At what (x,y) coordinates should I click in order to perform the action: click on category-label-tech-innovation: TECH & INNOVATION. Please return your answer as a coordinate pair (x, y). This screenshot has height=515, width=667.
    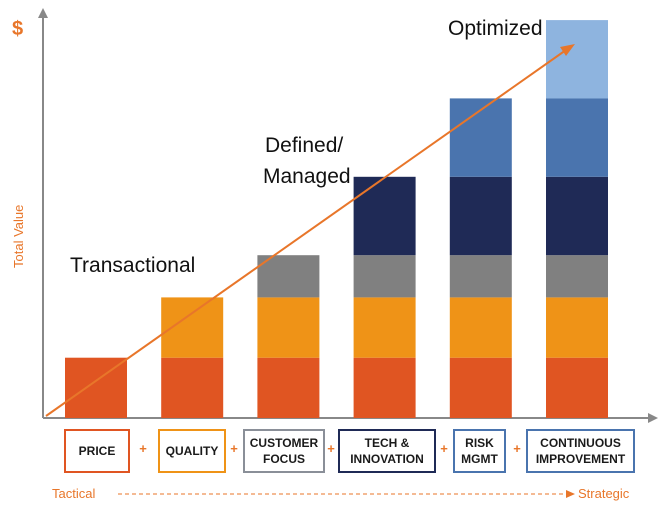
    Looking at the image, I should click on (387, 451).